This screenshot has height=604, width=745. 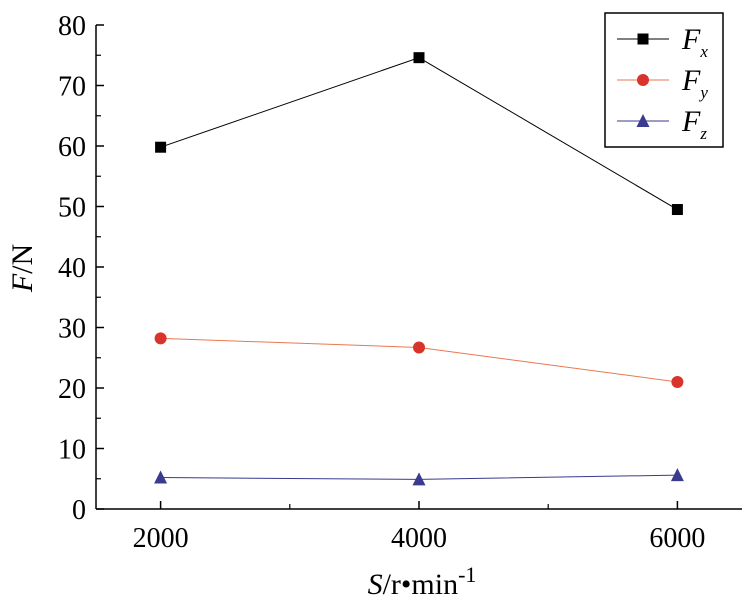 I want to click on x-axis-title-var: S, so click(x=375, y=584).